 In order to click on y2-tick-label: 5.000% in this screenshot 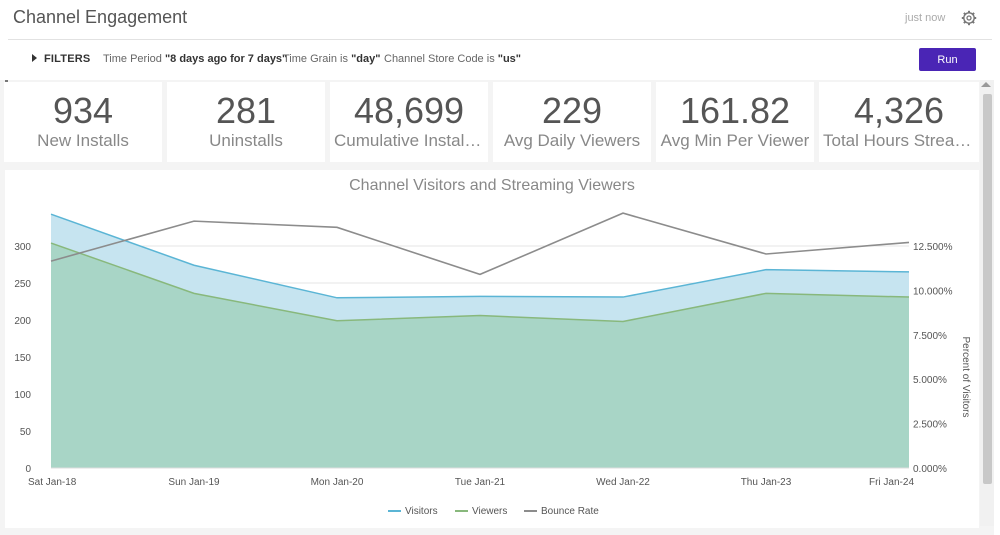, I will do `click(930, 380)`.